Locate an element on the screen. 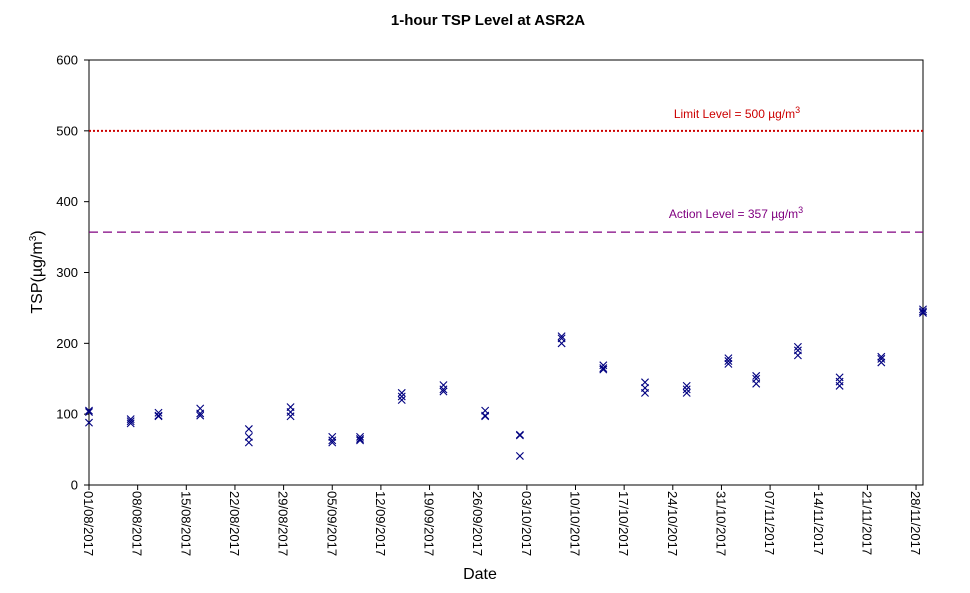 The image size is (970, 593). y-axis: 0 100 200 300 400 500 600 is located at coordinates (72, 273).